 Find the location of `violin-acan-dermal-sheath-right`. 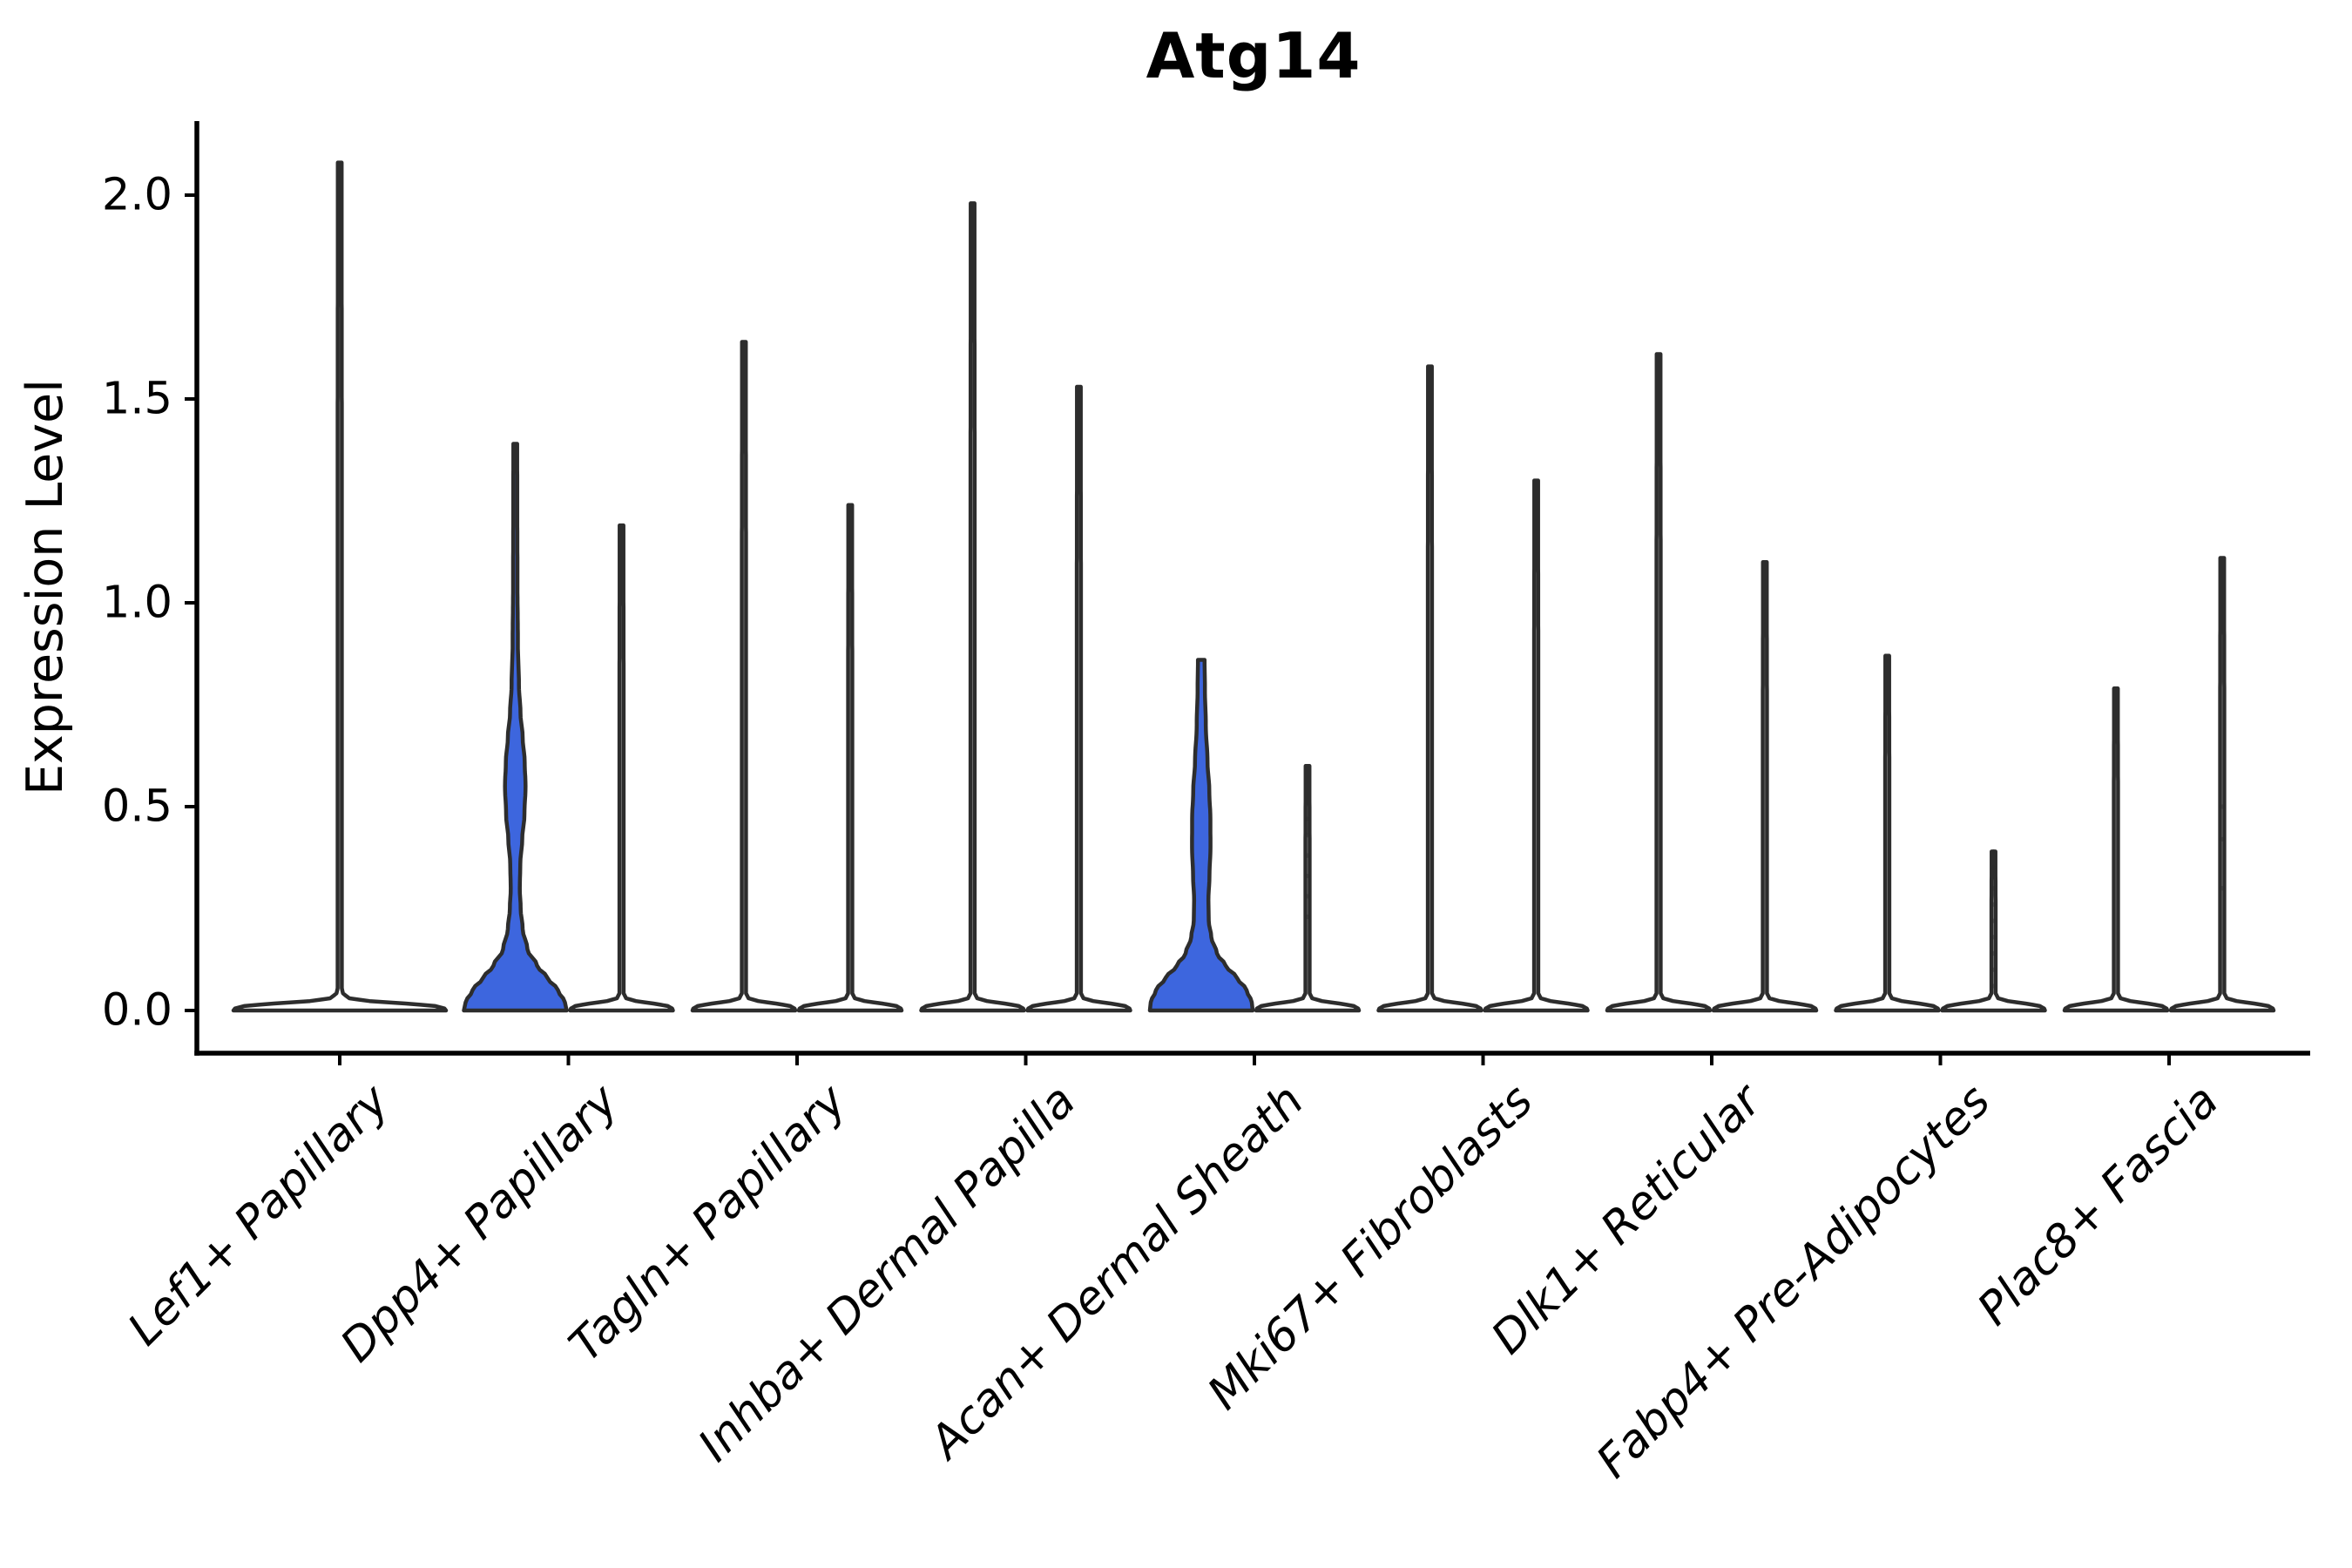

violin-acan-dermal-sheath-right is located at coordinates (1308, 888).